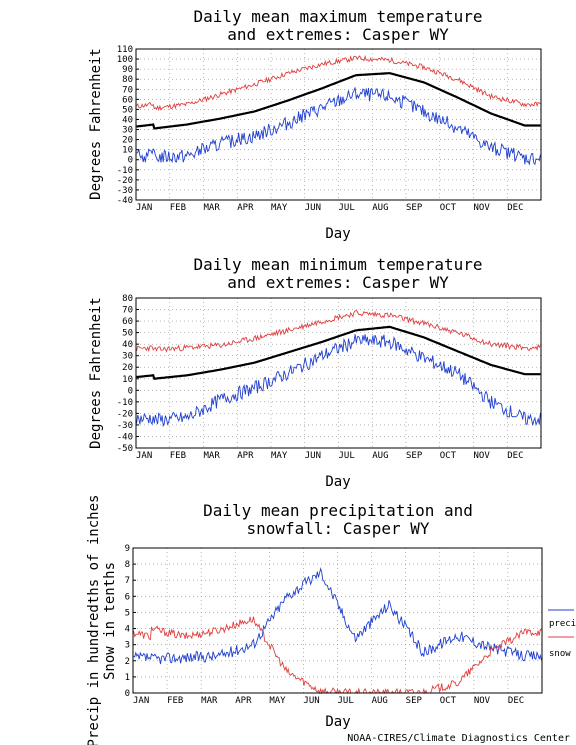 Image resolution: width=576 pixels, height=745 pixels. I want to click on series-precip, so click(337, 615).